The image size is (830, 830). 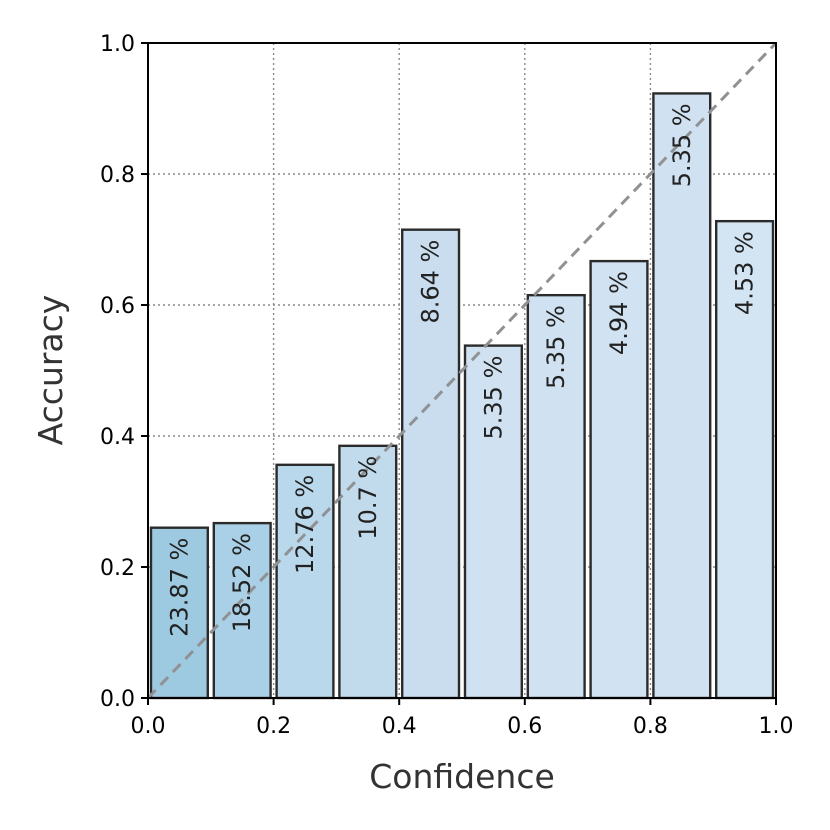 I want to click on x-tick-label: 0.0, so click(x=148, y=726).